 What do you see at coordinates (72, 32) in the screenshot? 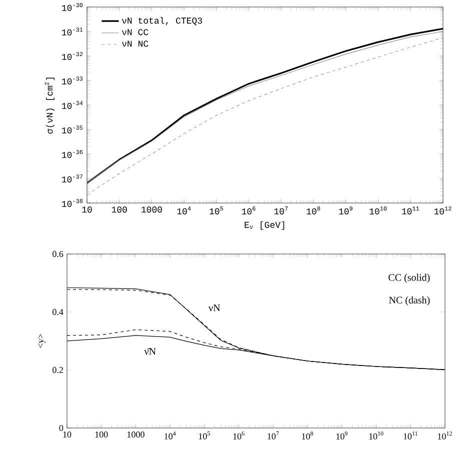
I see `y-tick-label: 10$^{-31}$` at bounding box center [72, 32].